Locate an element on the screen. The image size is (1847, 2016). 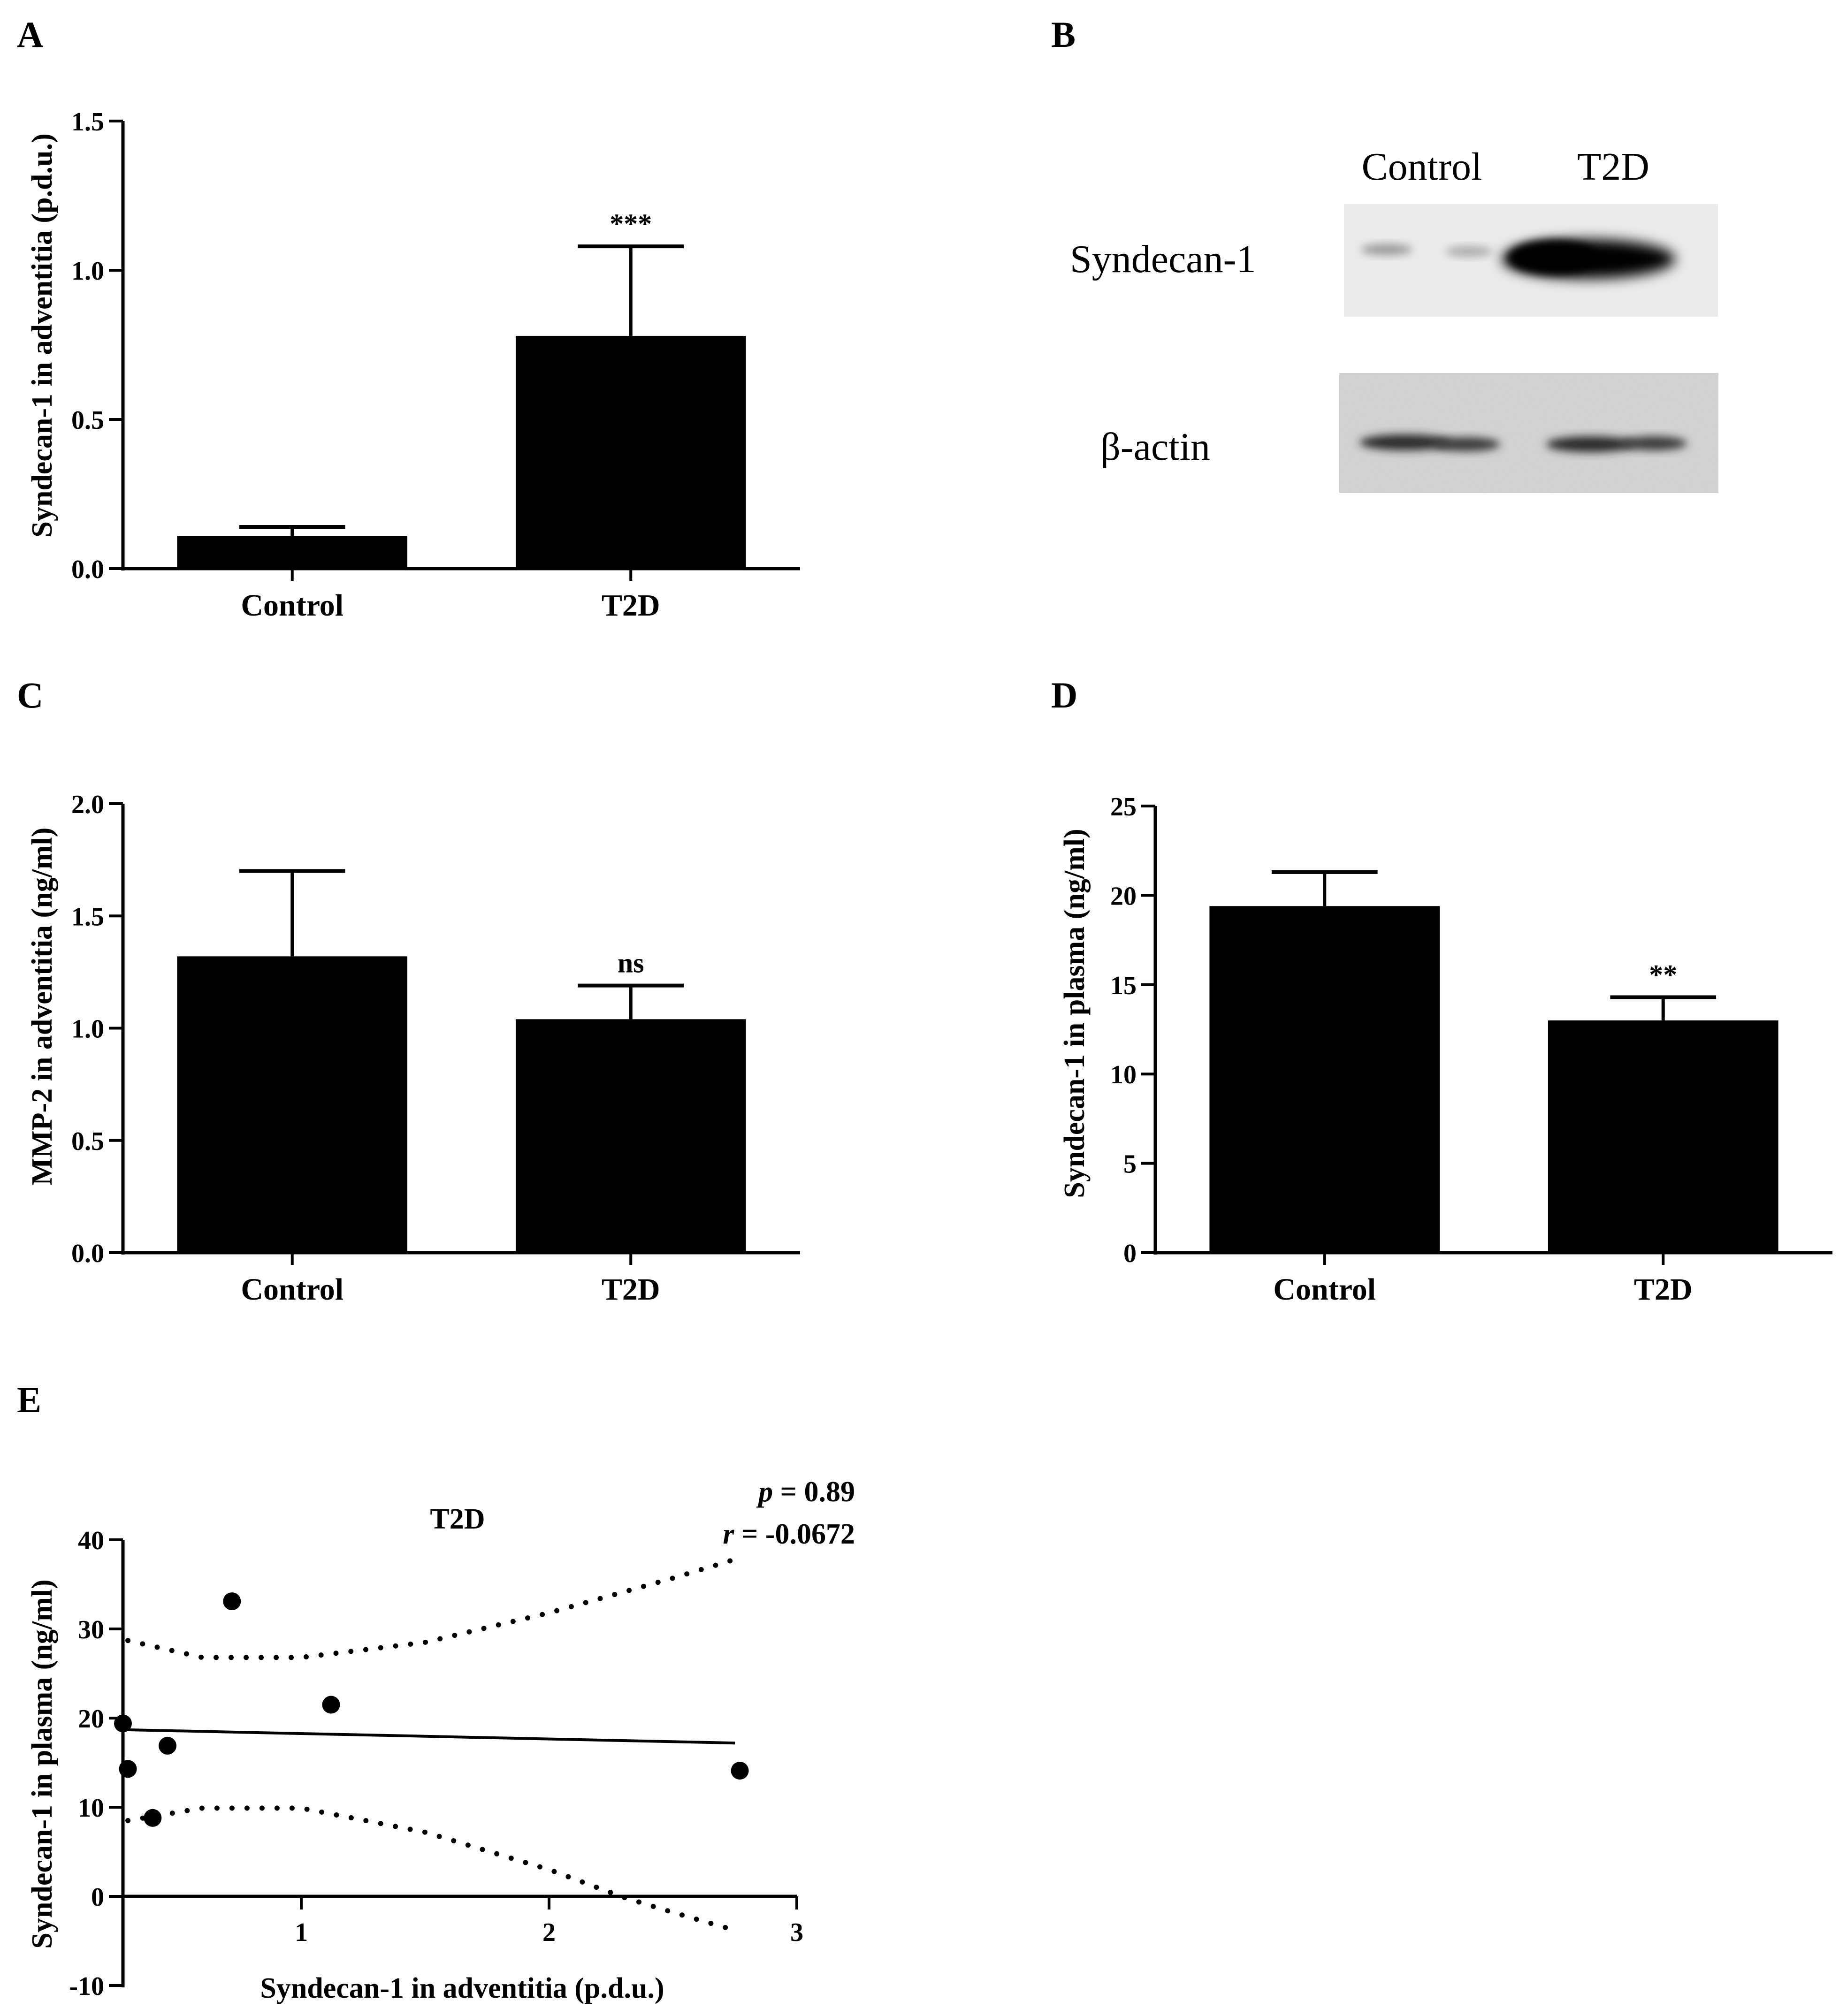
panel-e-p-value: p = 0.89 is located at coordinates (805, 1492).